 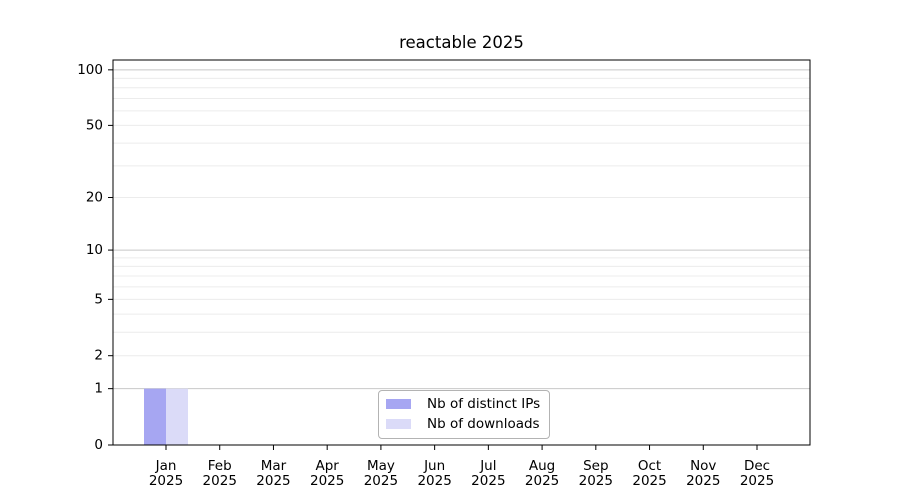 I want to click on x-tick-label-month: Jan, so click(x=166, y=466).